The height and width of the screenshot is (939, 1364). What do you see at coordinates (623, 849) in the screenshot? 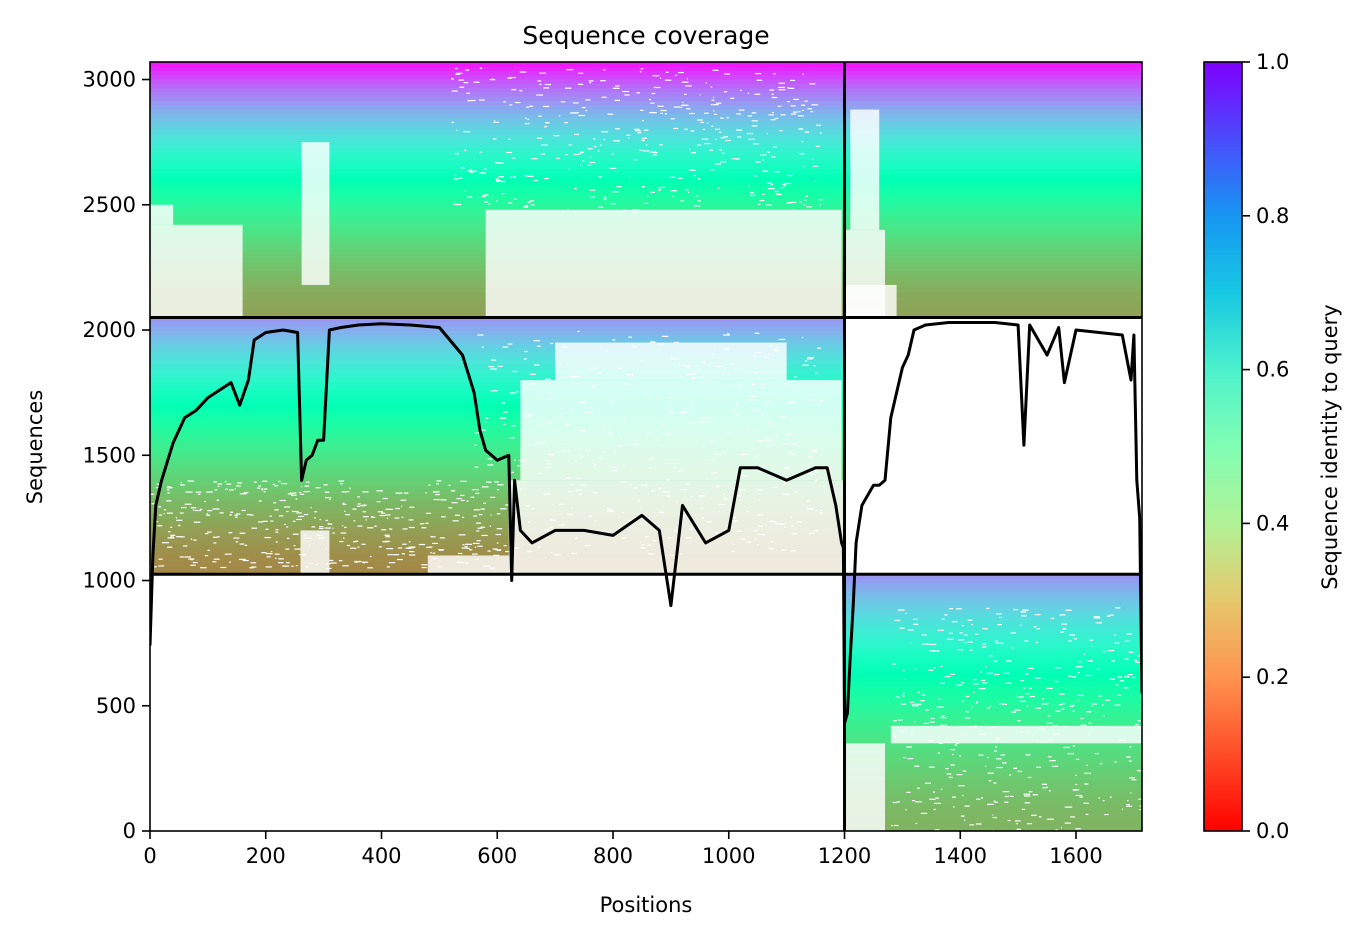
I see `x-axis-ticks: 0 200 400 600 800 1000 1200 1400 1600` at bounding box center [623, 849].